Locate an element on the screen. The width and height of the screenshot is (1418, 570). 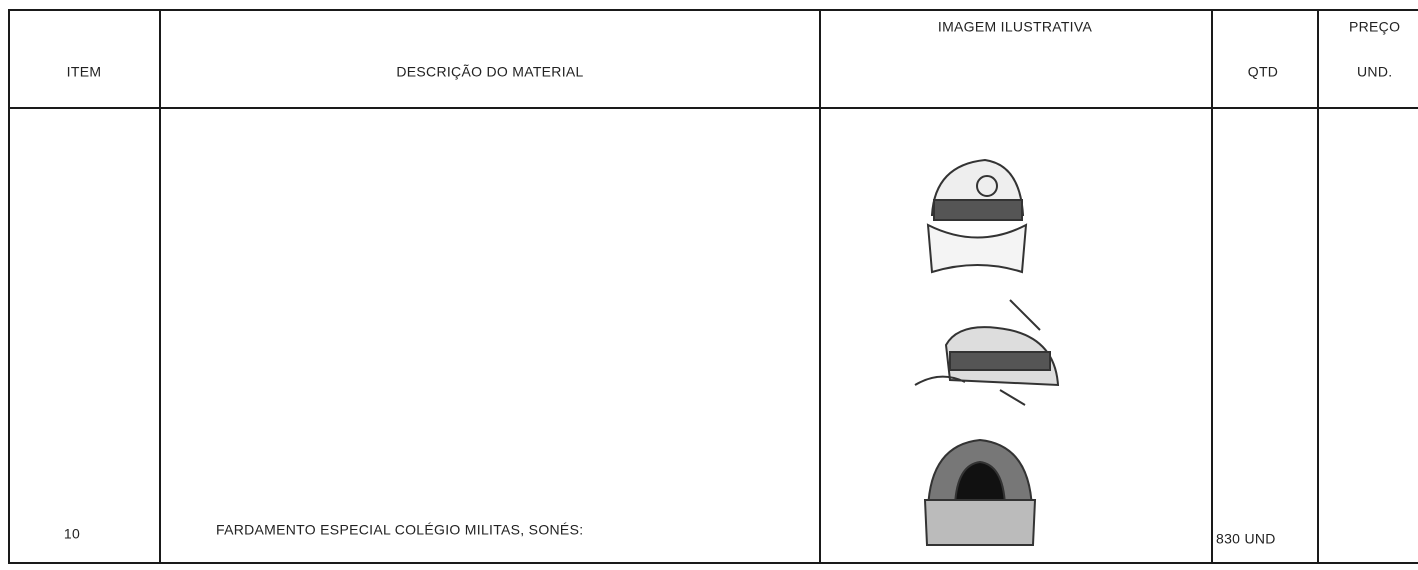
cap-images is located at coordinates (987, 352).